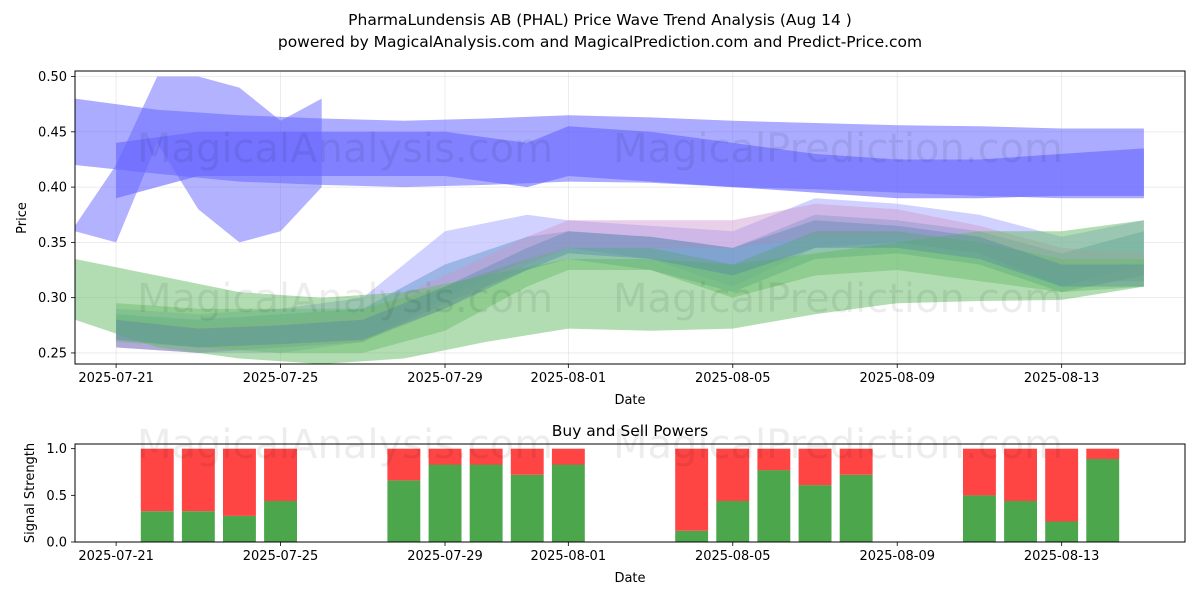 Image resolution: width=1200 pixels, height=600 pixels. What do you see at coordinates (569, 378) in the screenshot?
I see `price-x-tick-label: 2025-08-01` at bounding box center [569, 378].